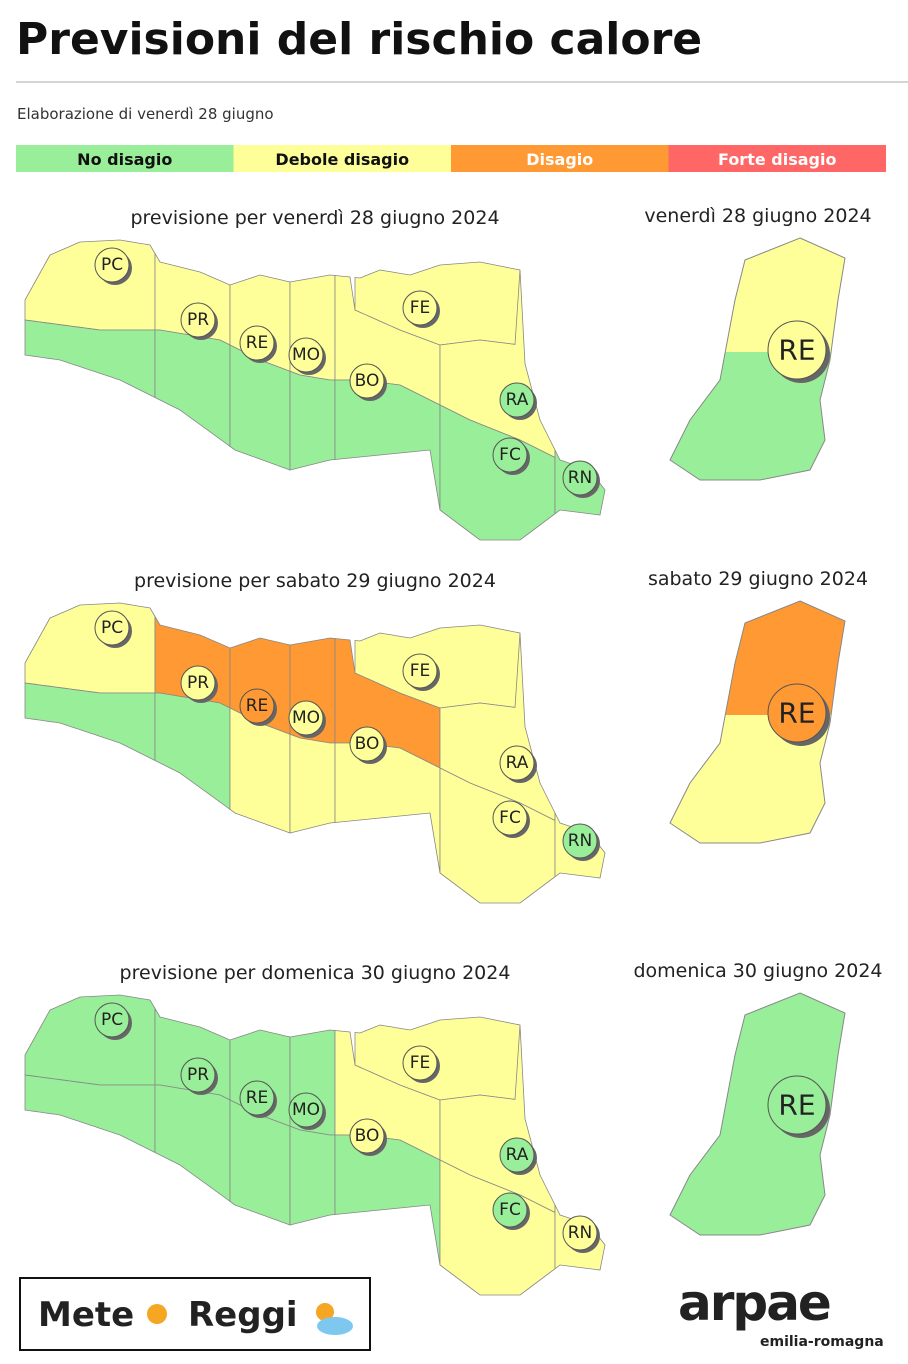 This screenshot has height=1364, width=908. What do you see at coordinates (758, 579) in the screenshot?
I see `detail-title: sabato 29 giugno 2024` at bounding box center [758, 579].